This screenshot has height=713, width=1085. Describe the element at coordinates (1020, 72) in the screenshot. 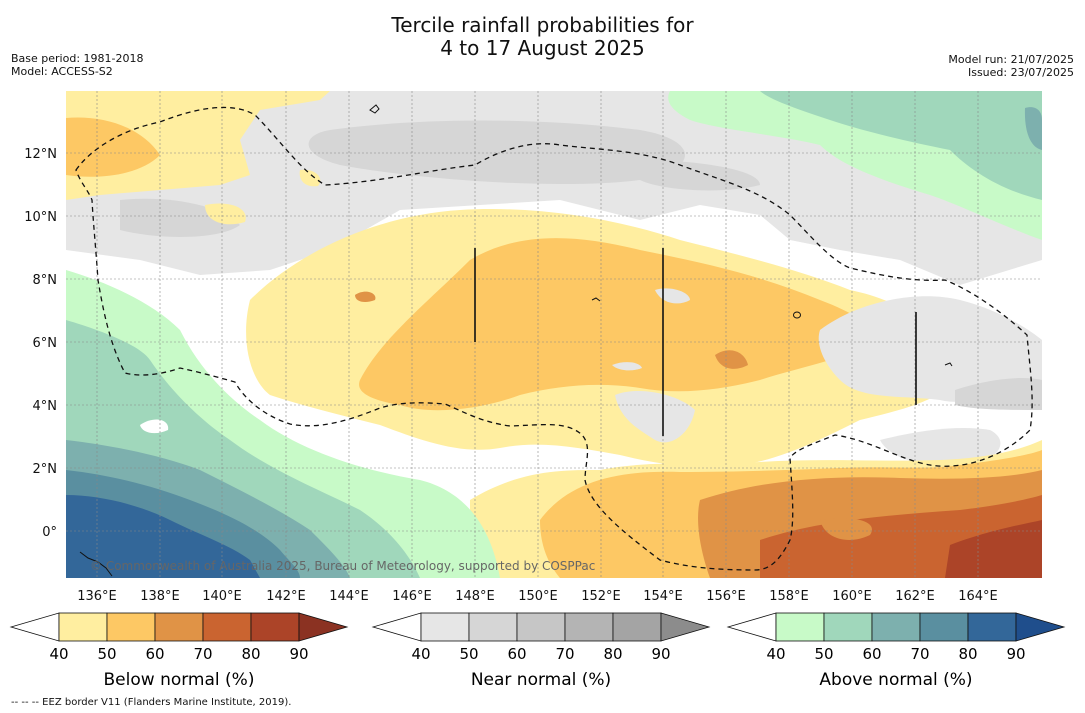

I see `issued-text: Issued: 23/07/2025` at that location.